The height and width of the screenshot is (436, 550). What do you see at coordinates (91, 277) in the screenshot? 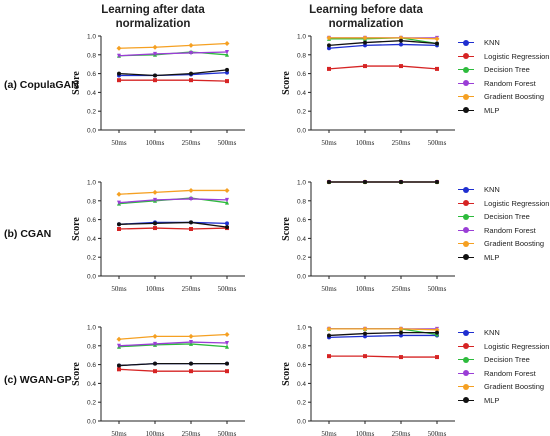
I see `y-tick-label: 0.0` at bounding box center [91, 277].